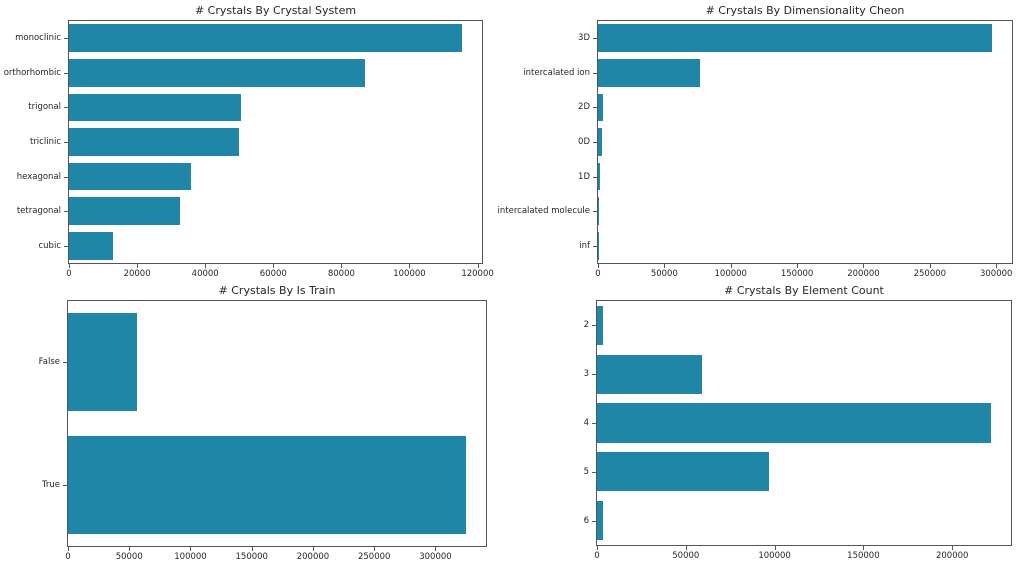 The height and width of the screenshot is (569, 1024). I want to click on x-tick-label: 40000, so click(205, 274).